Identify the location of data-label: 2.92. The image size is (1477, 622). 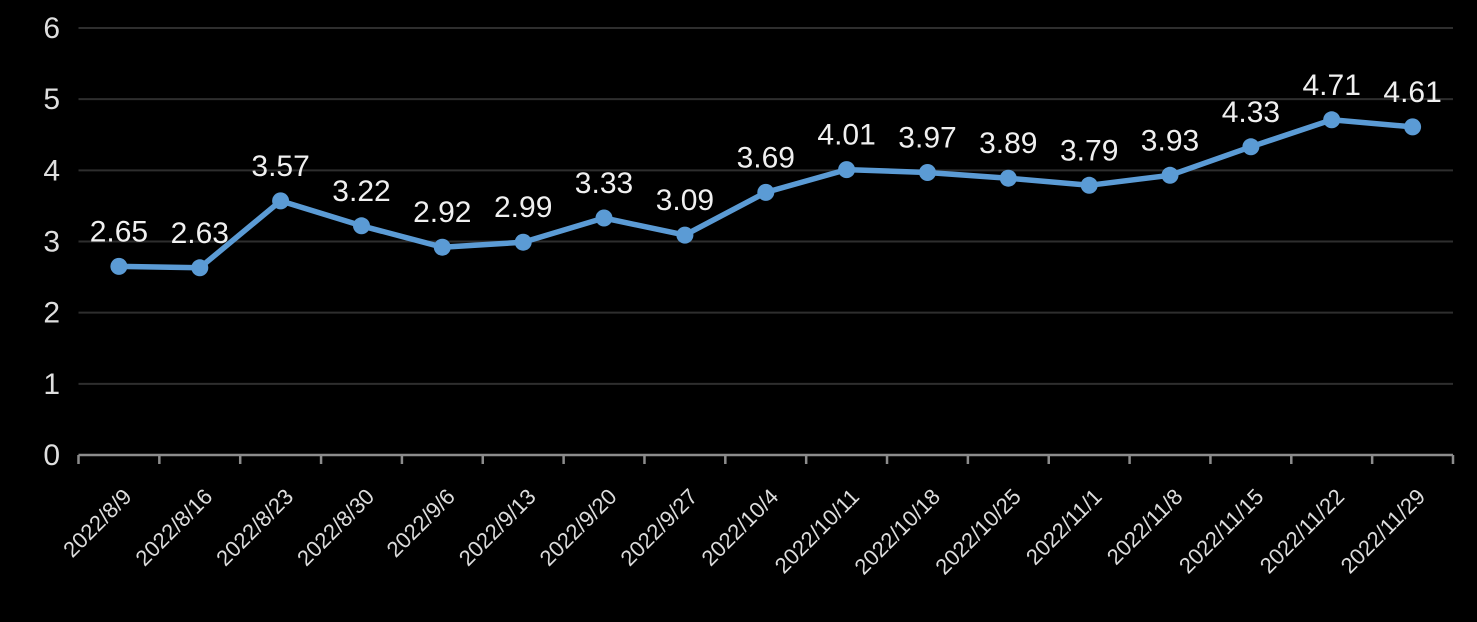
(442, 212).